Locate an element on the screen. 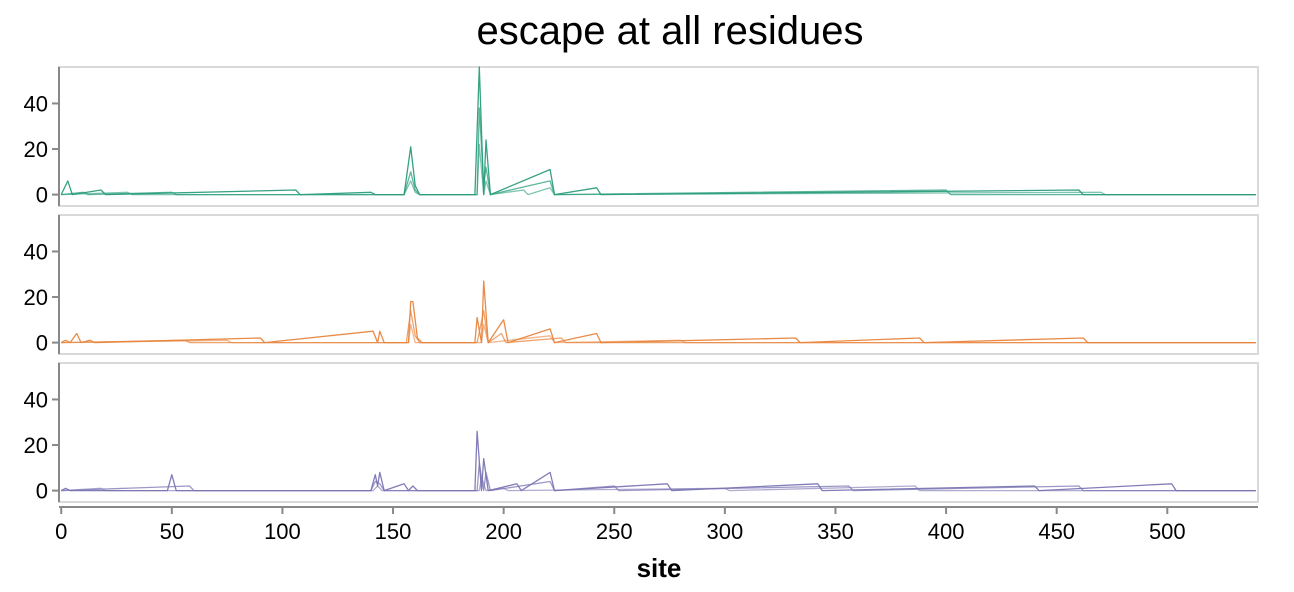 The width and height of the screenshot is (1294, 592). x-tick-label: 250 is located at coordinates (614, 531).